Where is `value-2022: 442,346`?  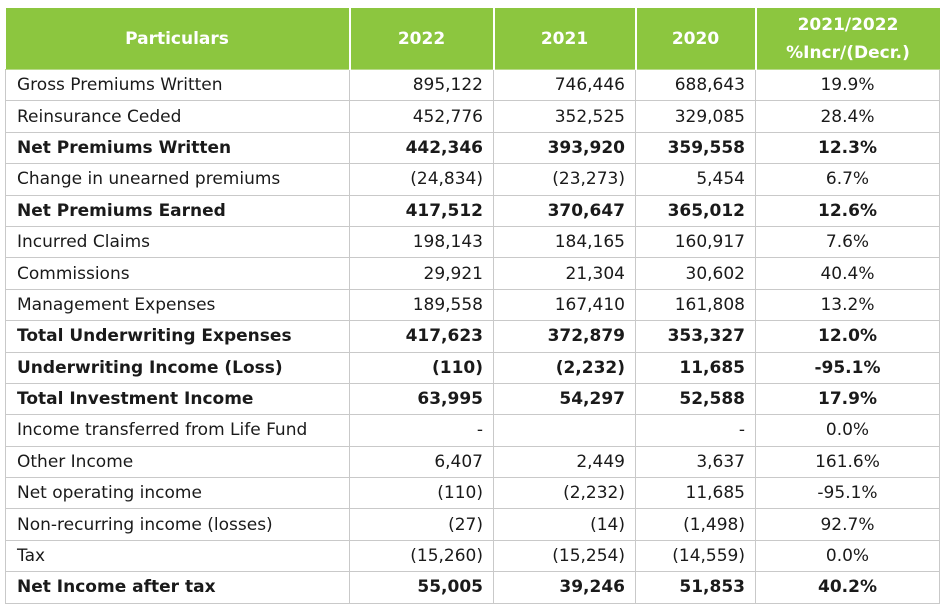
value-2022: 442,346 is located at coordinates (421, 148).